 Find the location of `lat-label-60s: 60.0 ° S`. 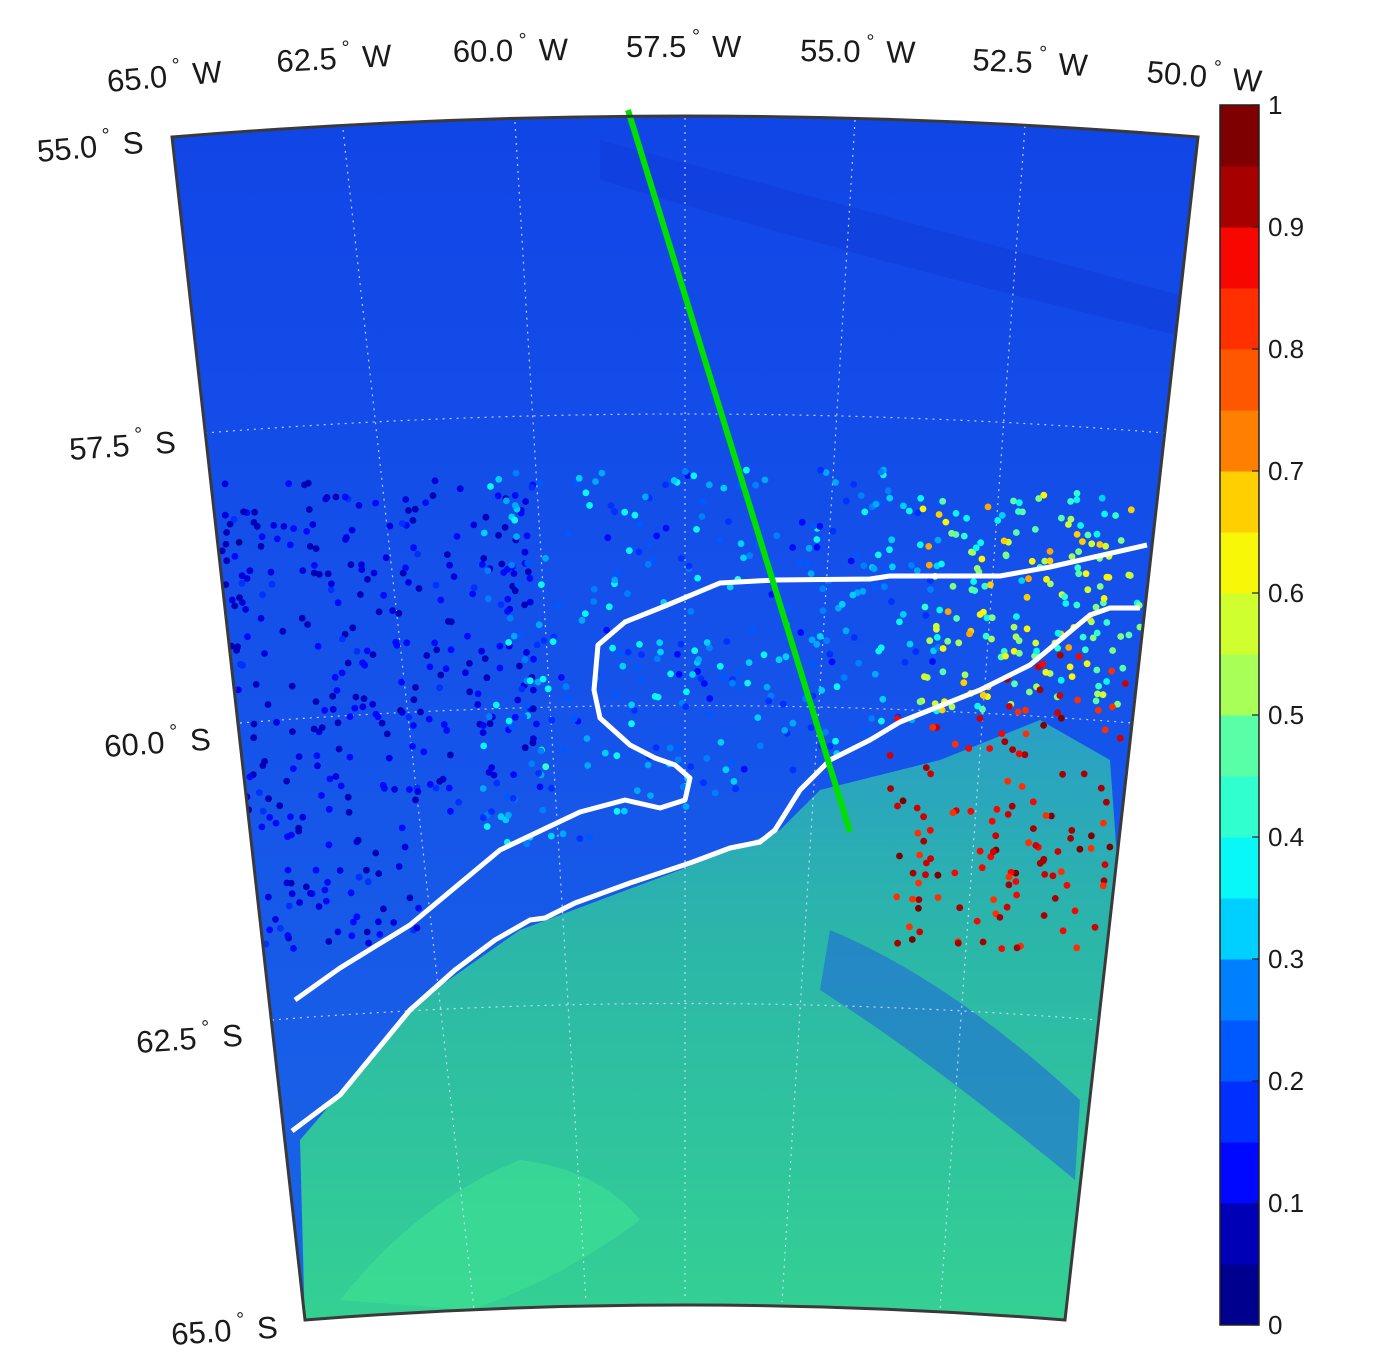

lat-label-60s: 60.0 ° S is located at coordinates (157, 742).